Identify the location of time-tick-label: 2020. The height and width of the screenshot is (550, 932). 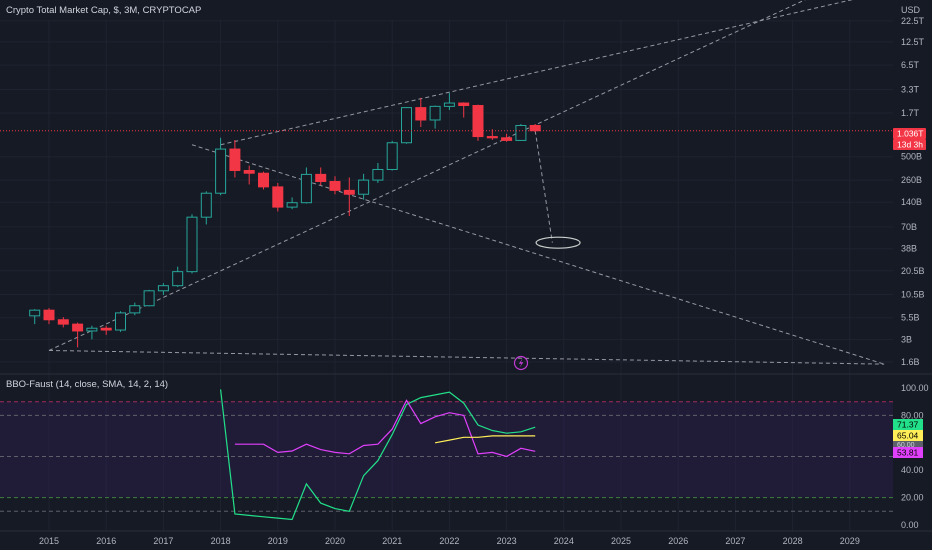
(335, 541).